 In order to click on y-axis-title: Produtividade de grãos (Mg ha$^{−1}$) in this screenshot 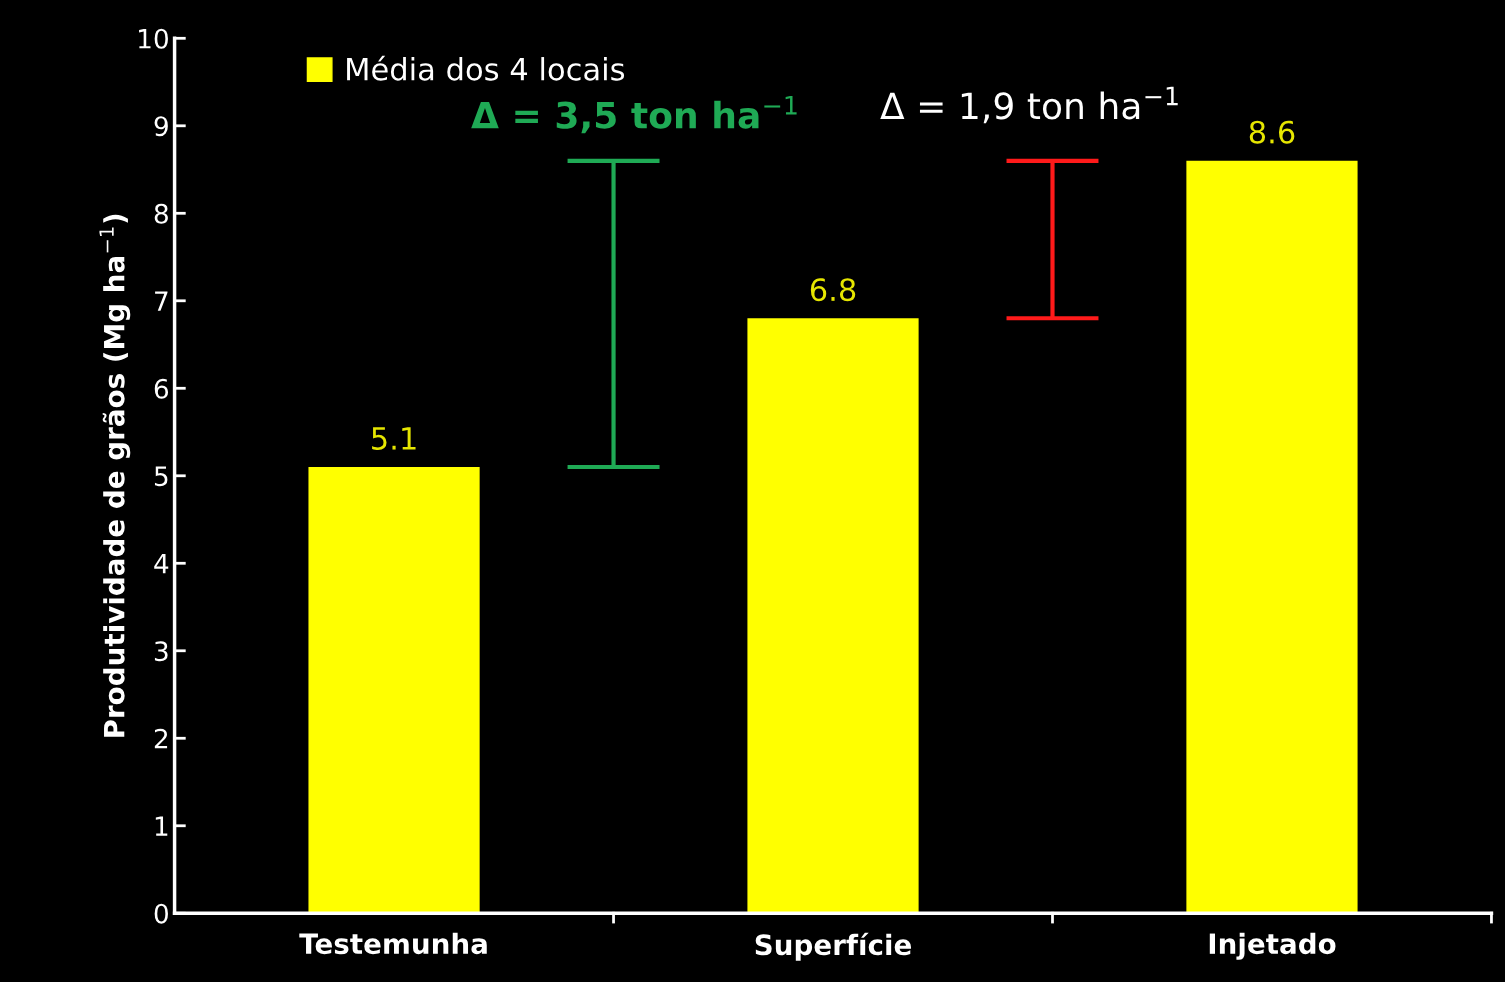, I will do `click(115, 475)`.